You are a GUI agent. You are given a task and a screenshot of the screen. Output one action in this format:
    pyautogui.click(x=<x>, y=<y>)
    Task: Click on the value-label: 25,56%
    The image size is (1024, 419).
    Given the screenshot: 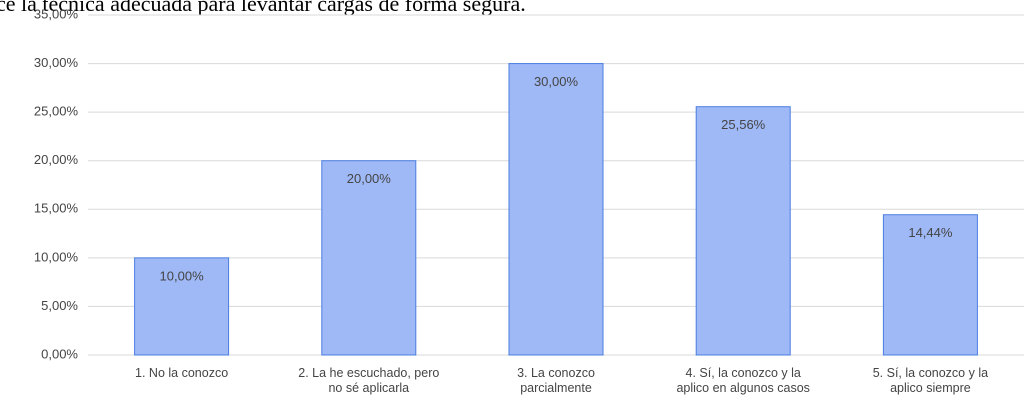 What is the action you would take?
    pyautogui.click(x=743, y=124)
    